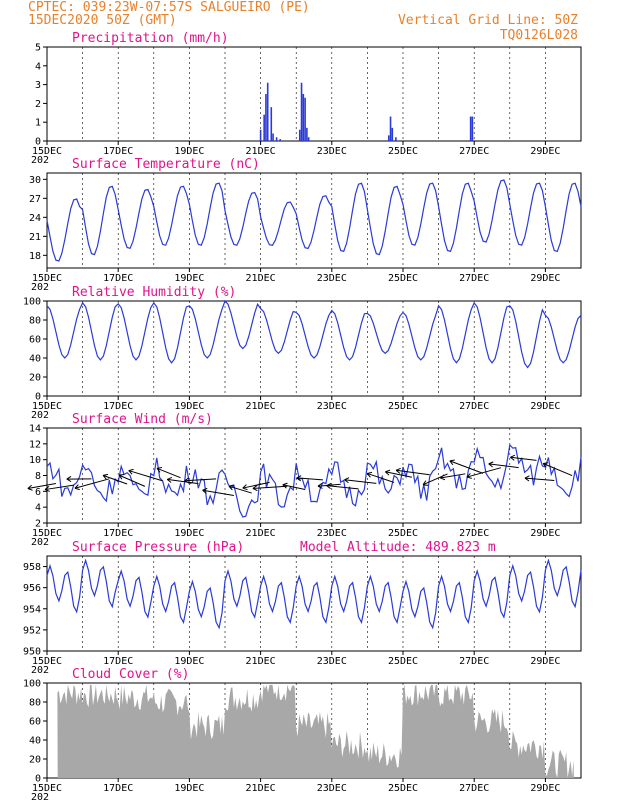 This screenshot has width=618, height=800. I want to click on y-tick-label: 6, so click(38, 492).